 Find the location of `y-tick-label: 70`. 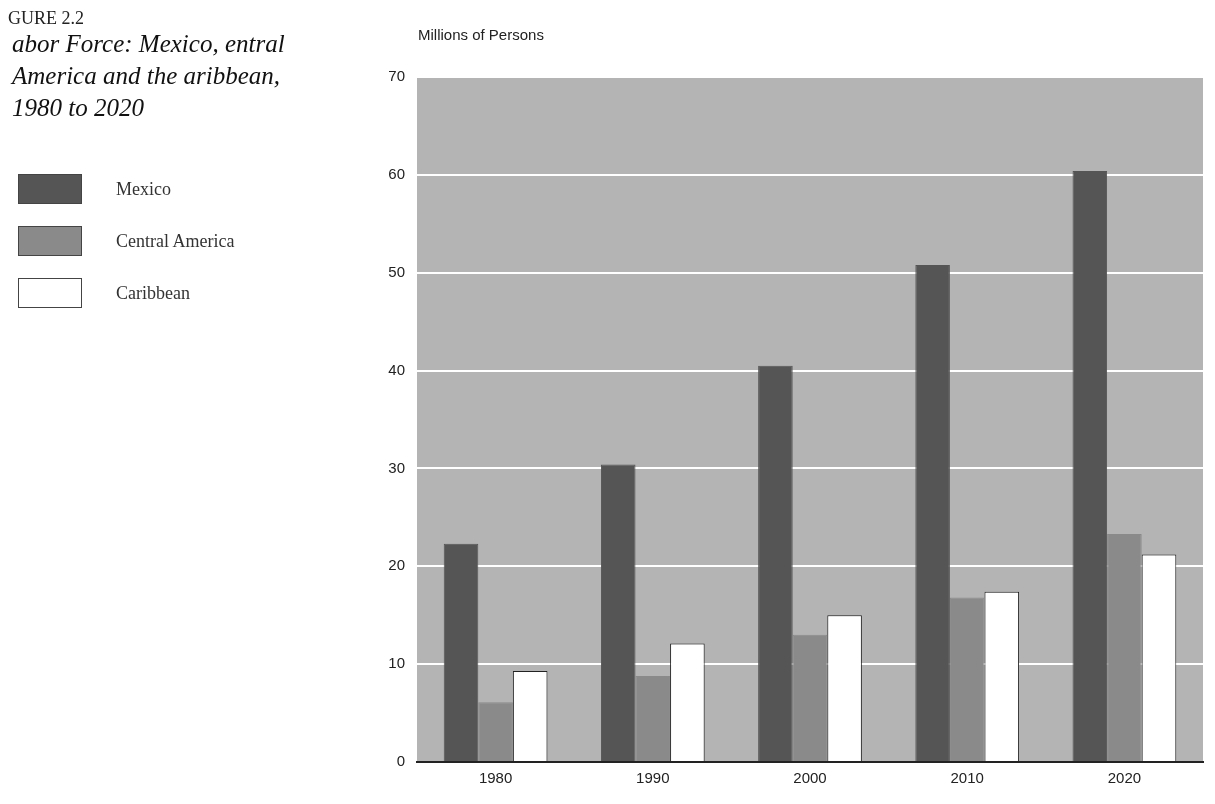

y-tick-label: 70 is located at coordinates (396, 76).